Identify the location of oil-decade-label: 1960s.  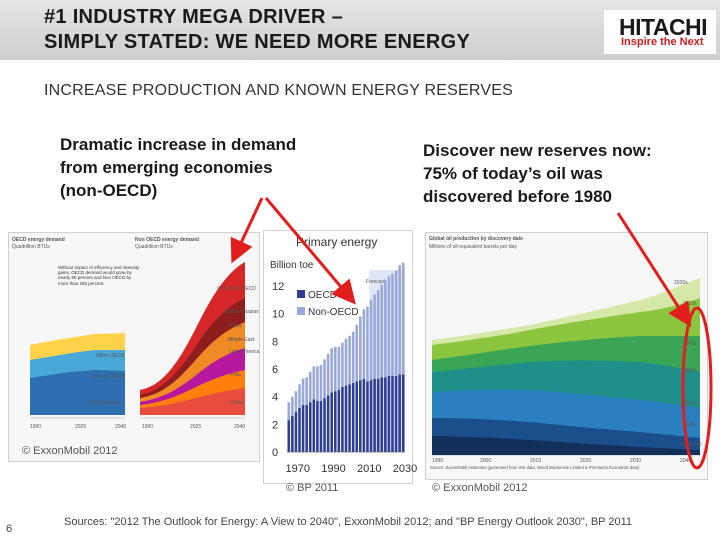
(690, 371).